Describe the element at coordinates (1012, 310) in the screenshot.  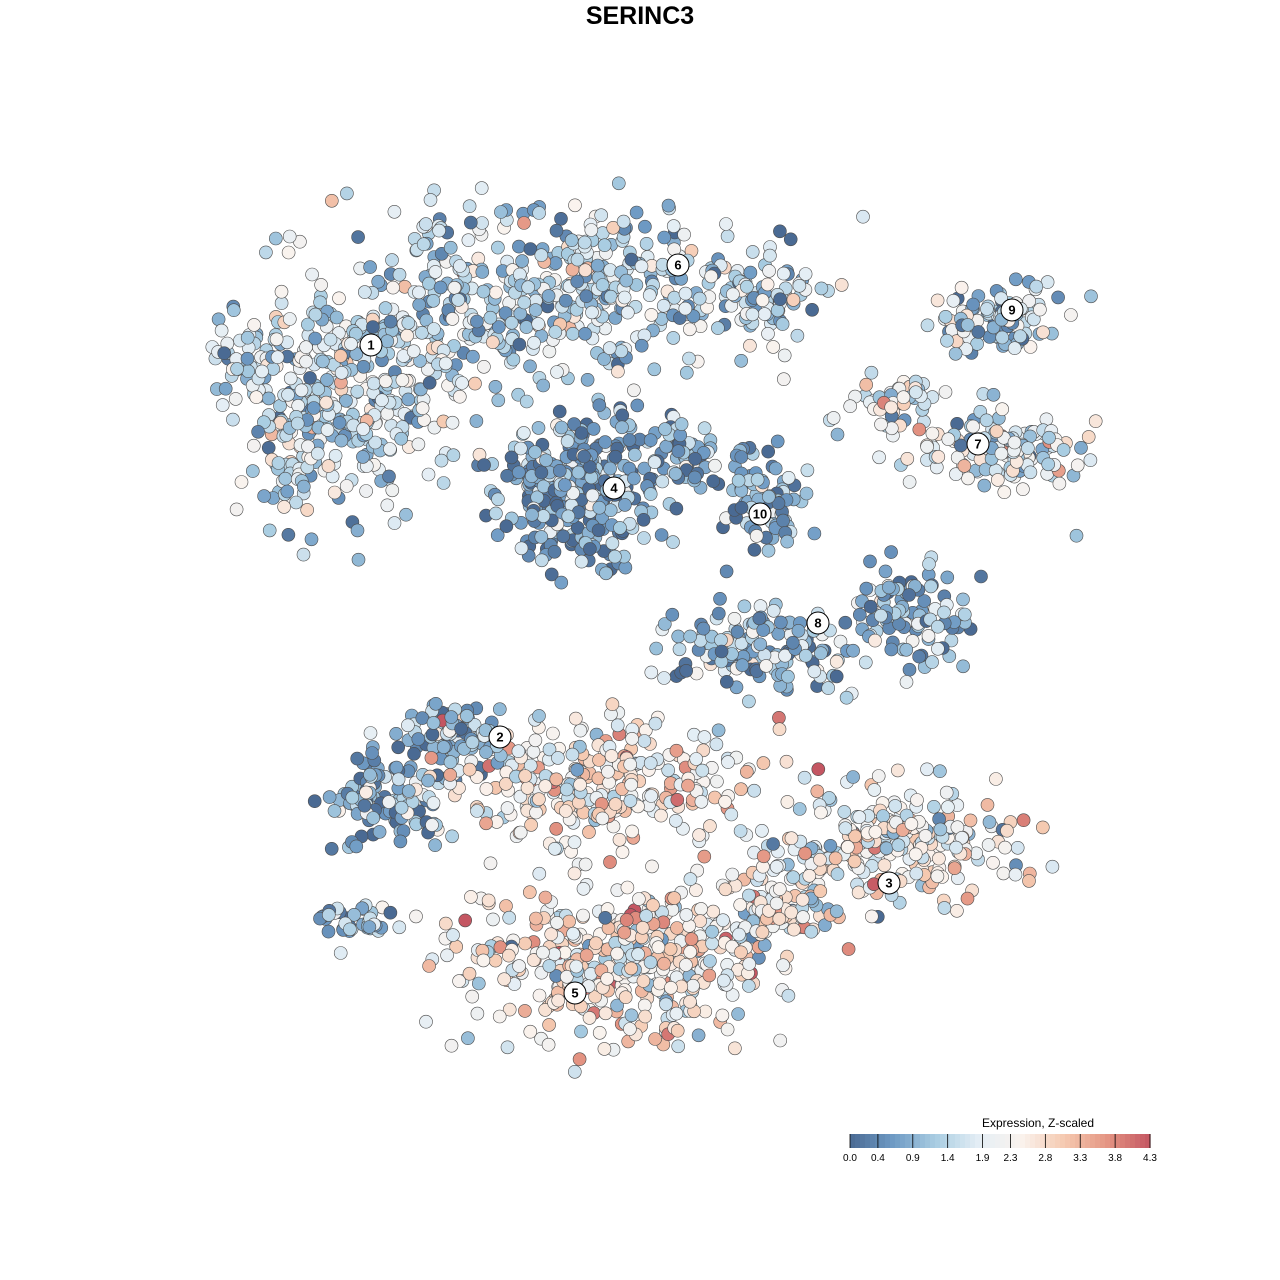
I see `cluster-label-badge` at that location.